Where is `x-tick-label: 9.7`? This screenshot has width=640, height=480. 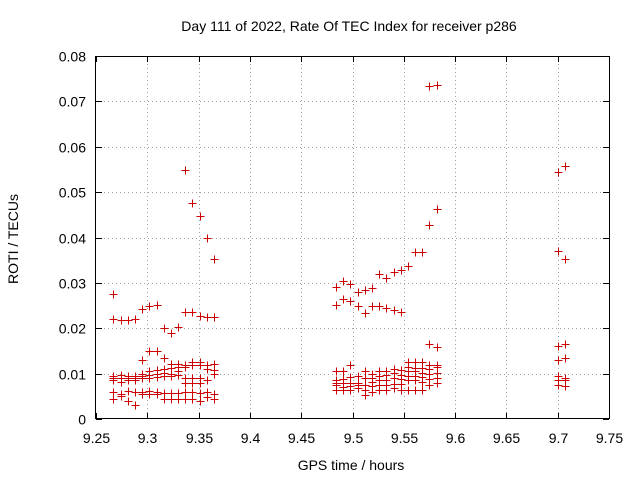
x-tick-label: 9.7 is located at coordinates (559, 438).